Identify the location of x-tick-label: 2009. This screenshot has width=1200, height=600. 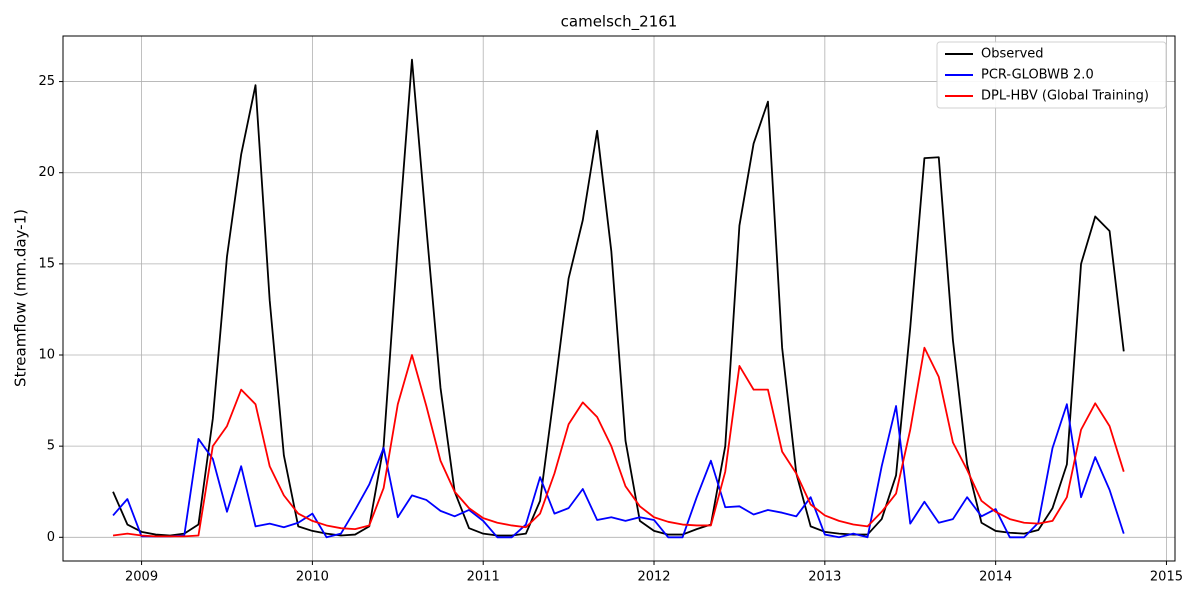
(141, 577).